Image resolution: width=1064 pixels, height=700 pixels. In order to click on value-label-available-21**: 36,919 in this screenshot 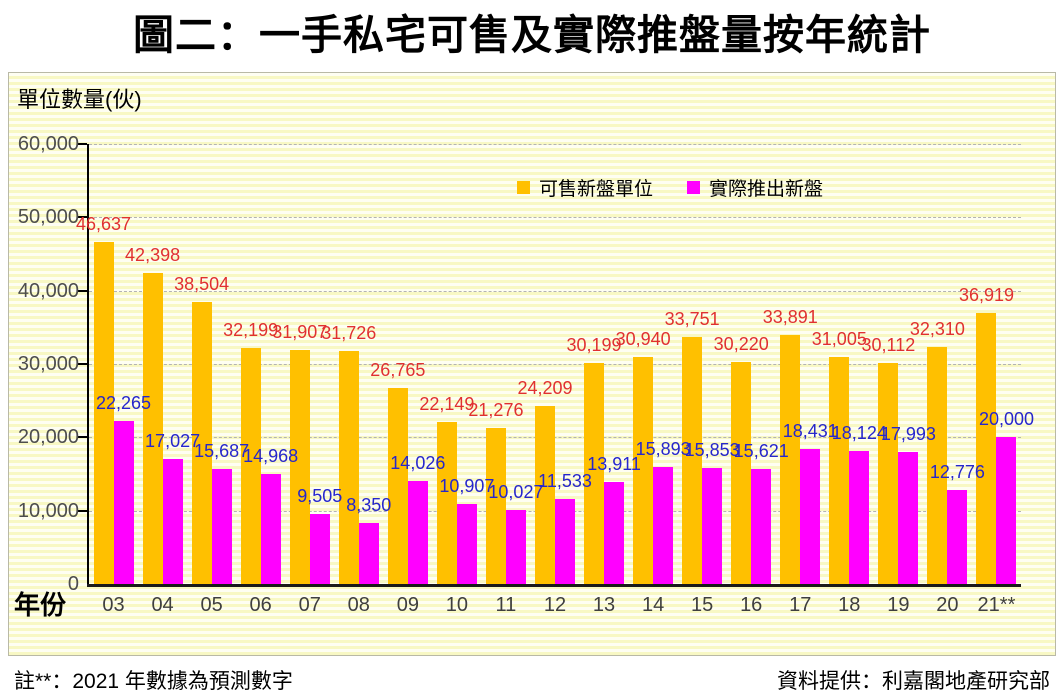, I will do `click(986, 295)`.